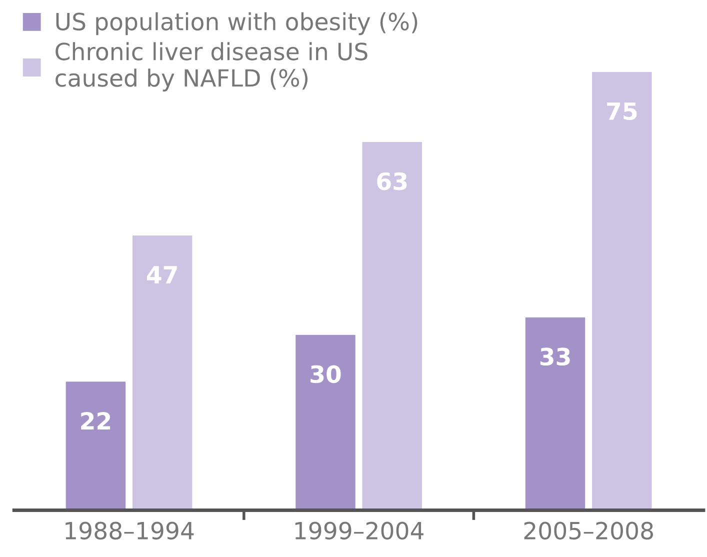 The width and height of the screenshot is (707, 557). What do you see at coordinates (325, 374) in the screenshot?
I see `data-label: 30` at bounding box center [325, 374].